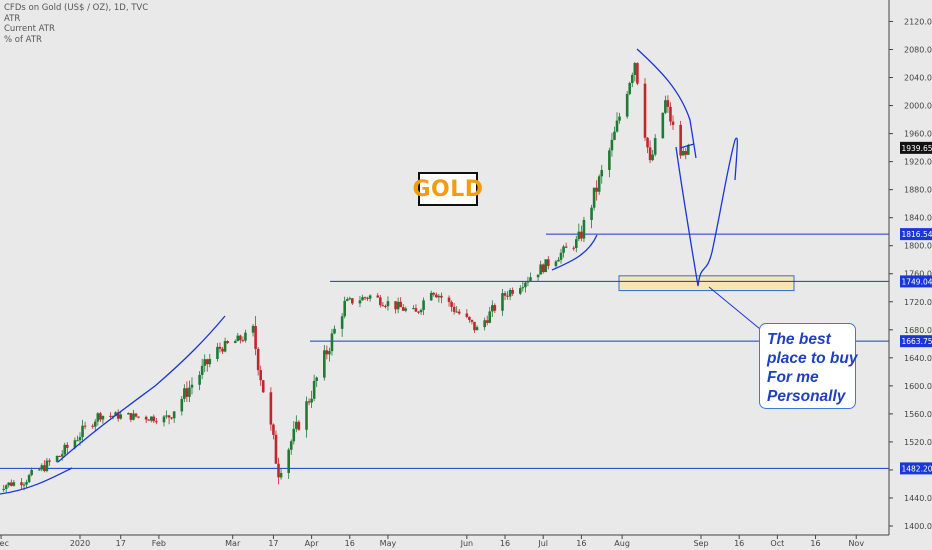  Describe the element at coordinates (916, 341) in the screenshot. I see `price-label: 1663.75` at that location.